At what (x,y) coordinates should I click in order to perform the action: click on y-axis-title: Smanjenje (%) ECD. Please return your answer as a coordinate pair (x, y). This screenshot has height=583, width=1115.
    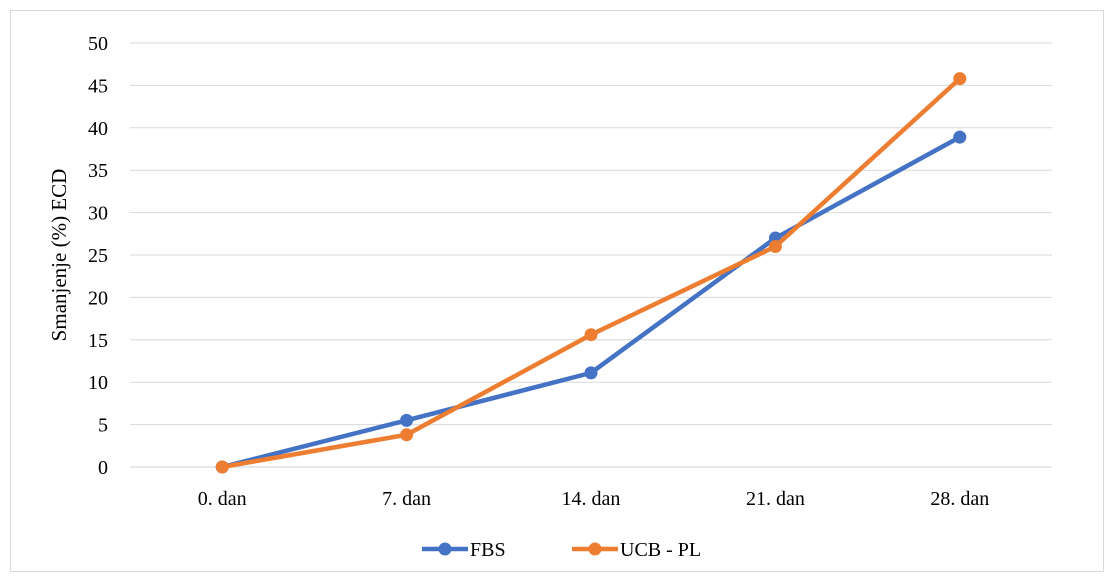
    Looking at the image, I should click on (59, 255).